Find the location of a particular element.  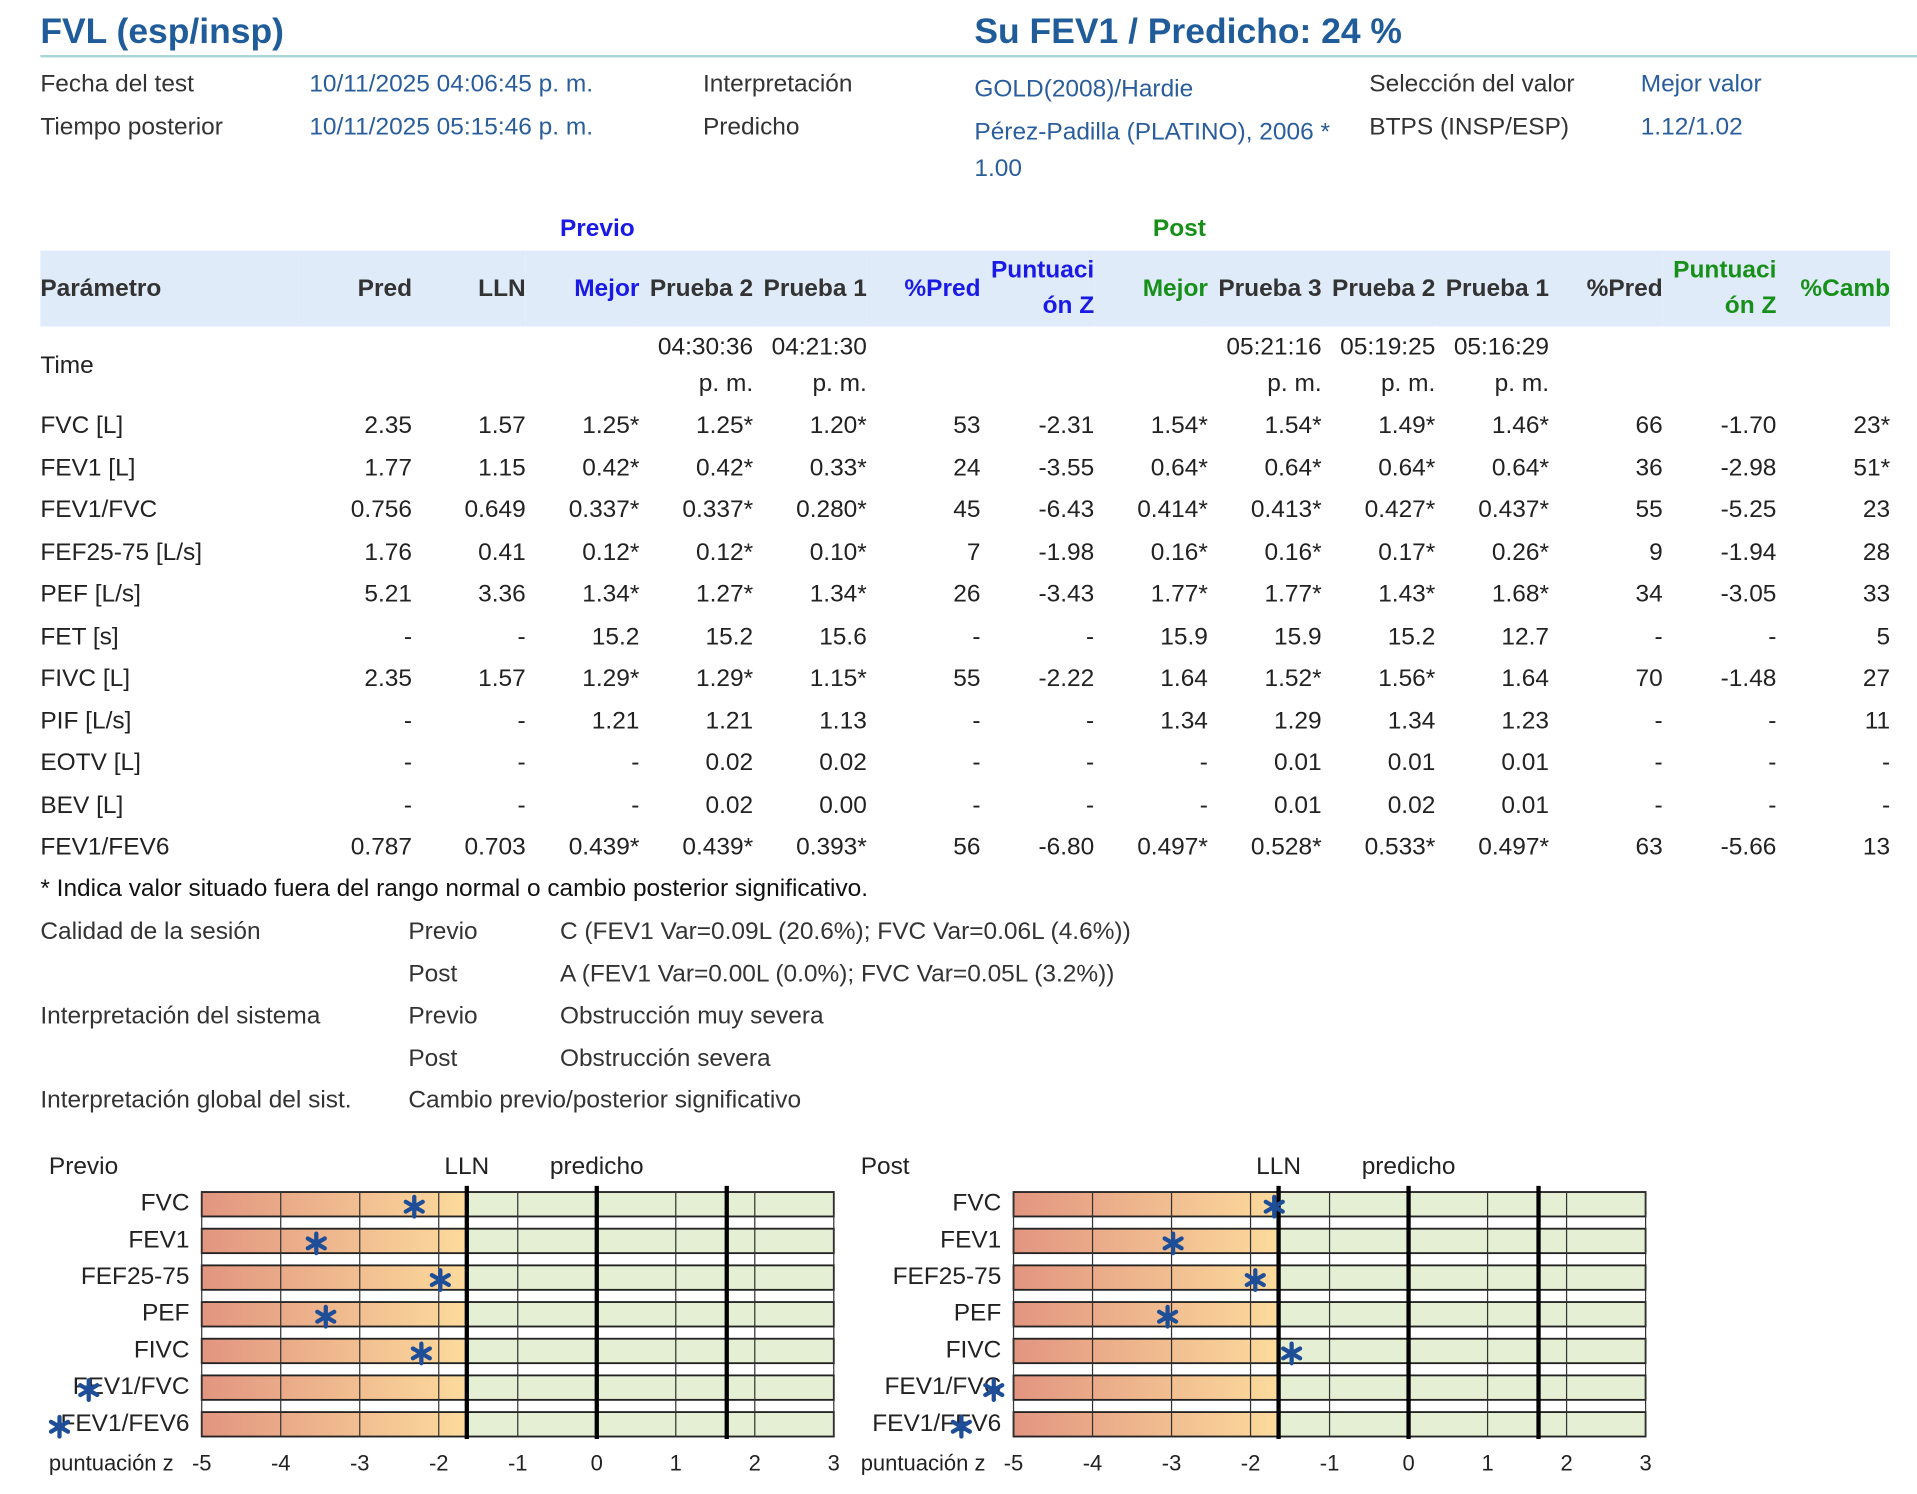

cell: -6.43 is located at coordinates (1066, 510).